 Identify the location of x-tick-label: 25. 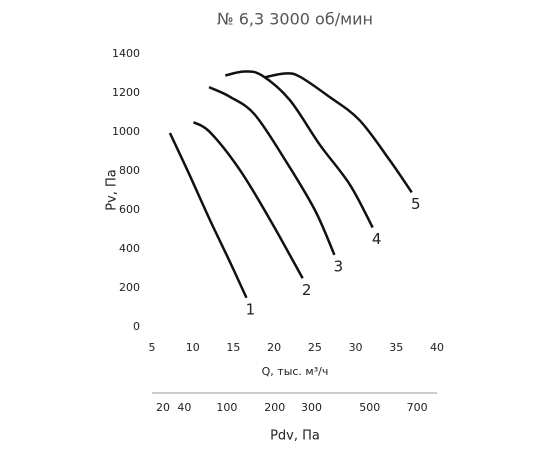
(315, 347).